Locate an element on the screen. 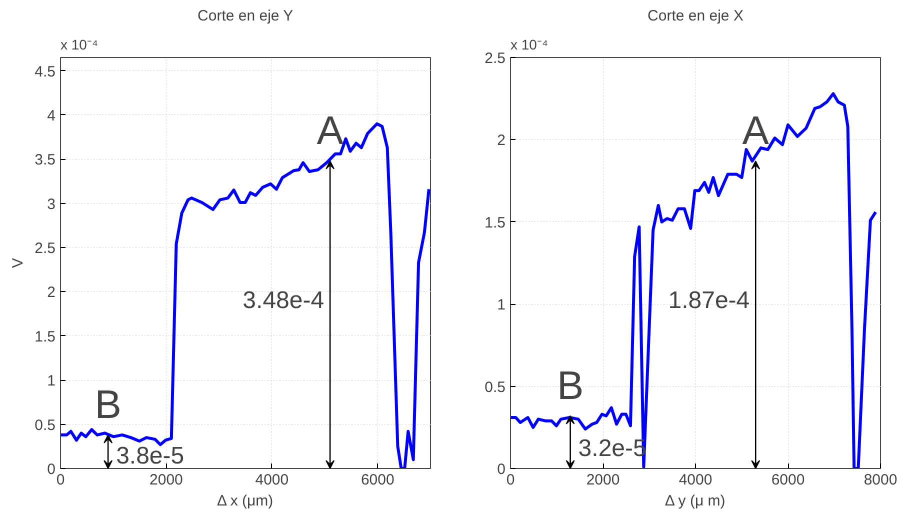 The height and width of the screenshot is (519, 913). x-axis-title: Δ y (μ m) is located at coordinates (695, 501).